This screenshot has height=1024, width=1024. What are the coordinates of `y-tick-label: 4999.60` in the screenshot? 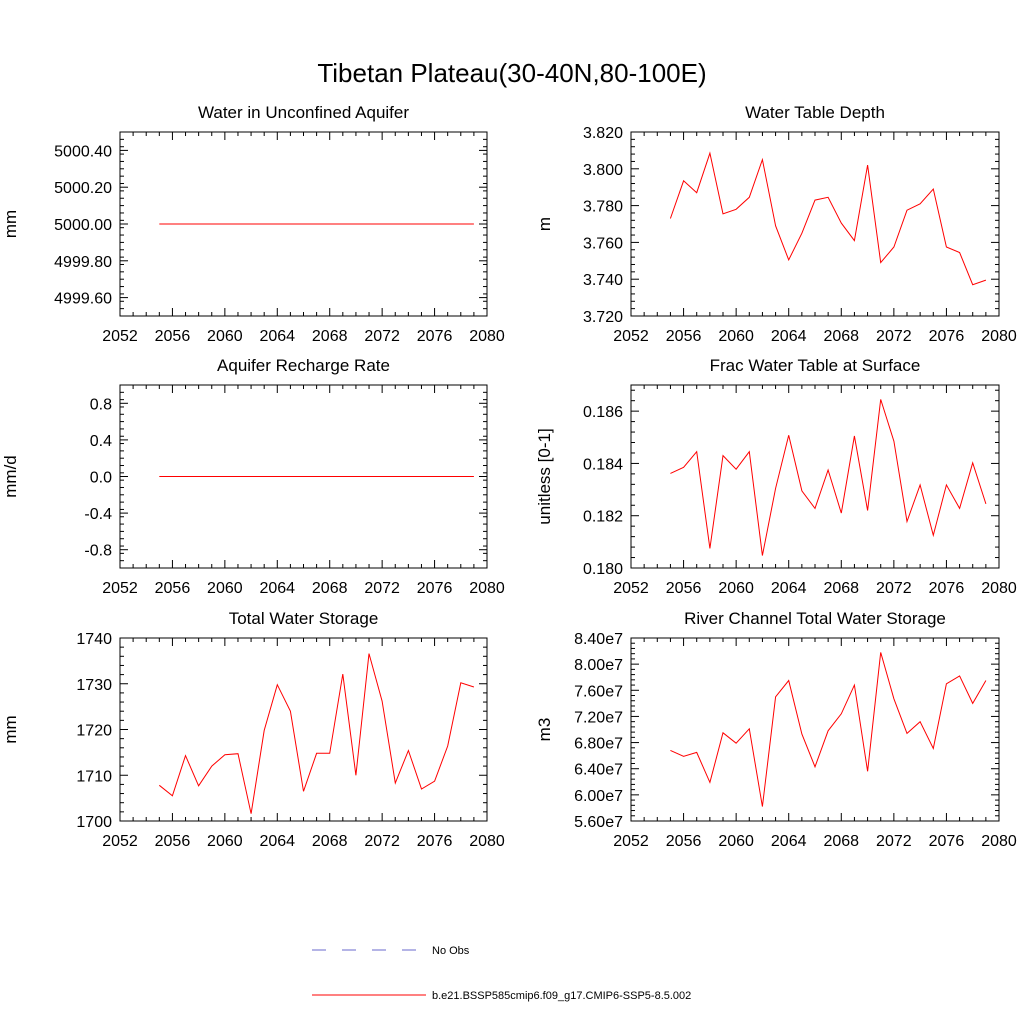 It's located at (83, 299).